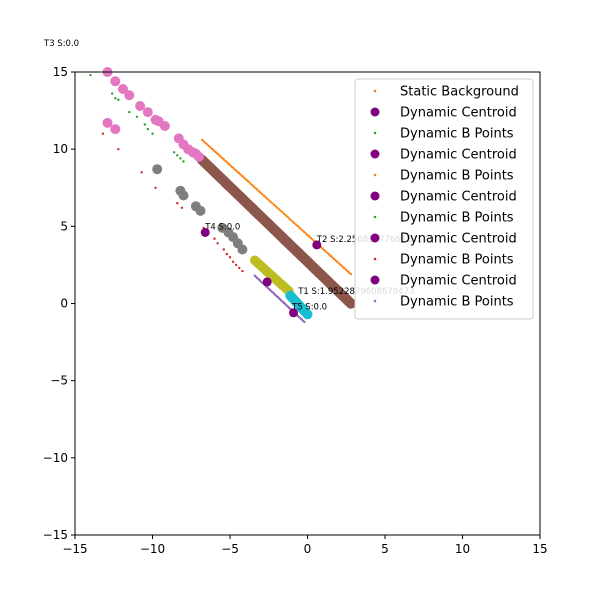  I want to click on y-tick-label: 10, so click(60, 149).